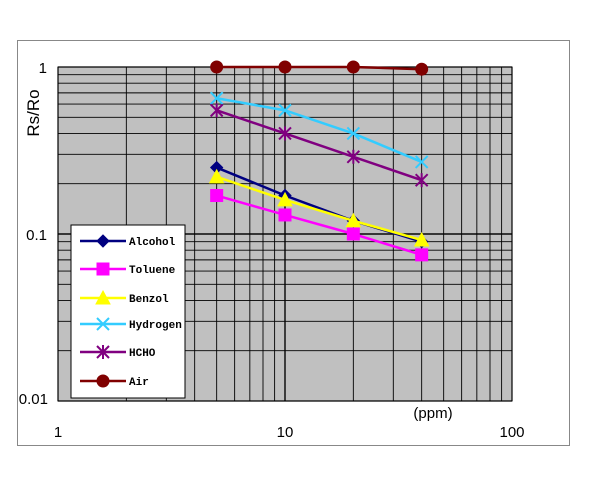 The height and width of the screenshot is (500, 590). Describe the element at coordinates (155, 326) in the screenshot. I see `legend-label-hydrogen: Hydrogen` at that location.